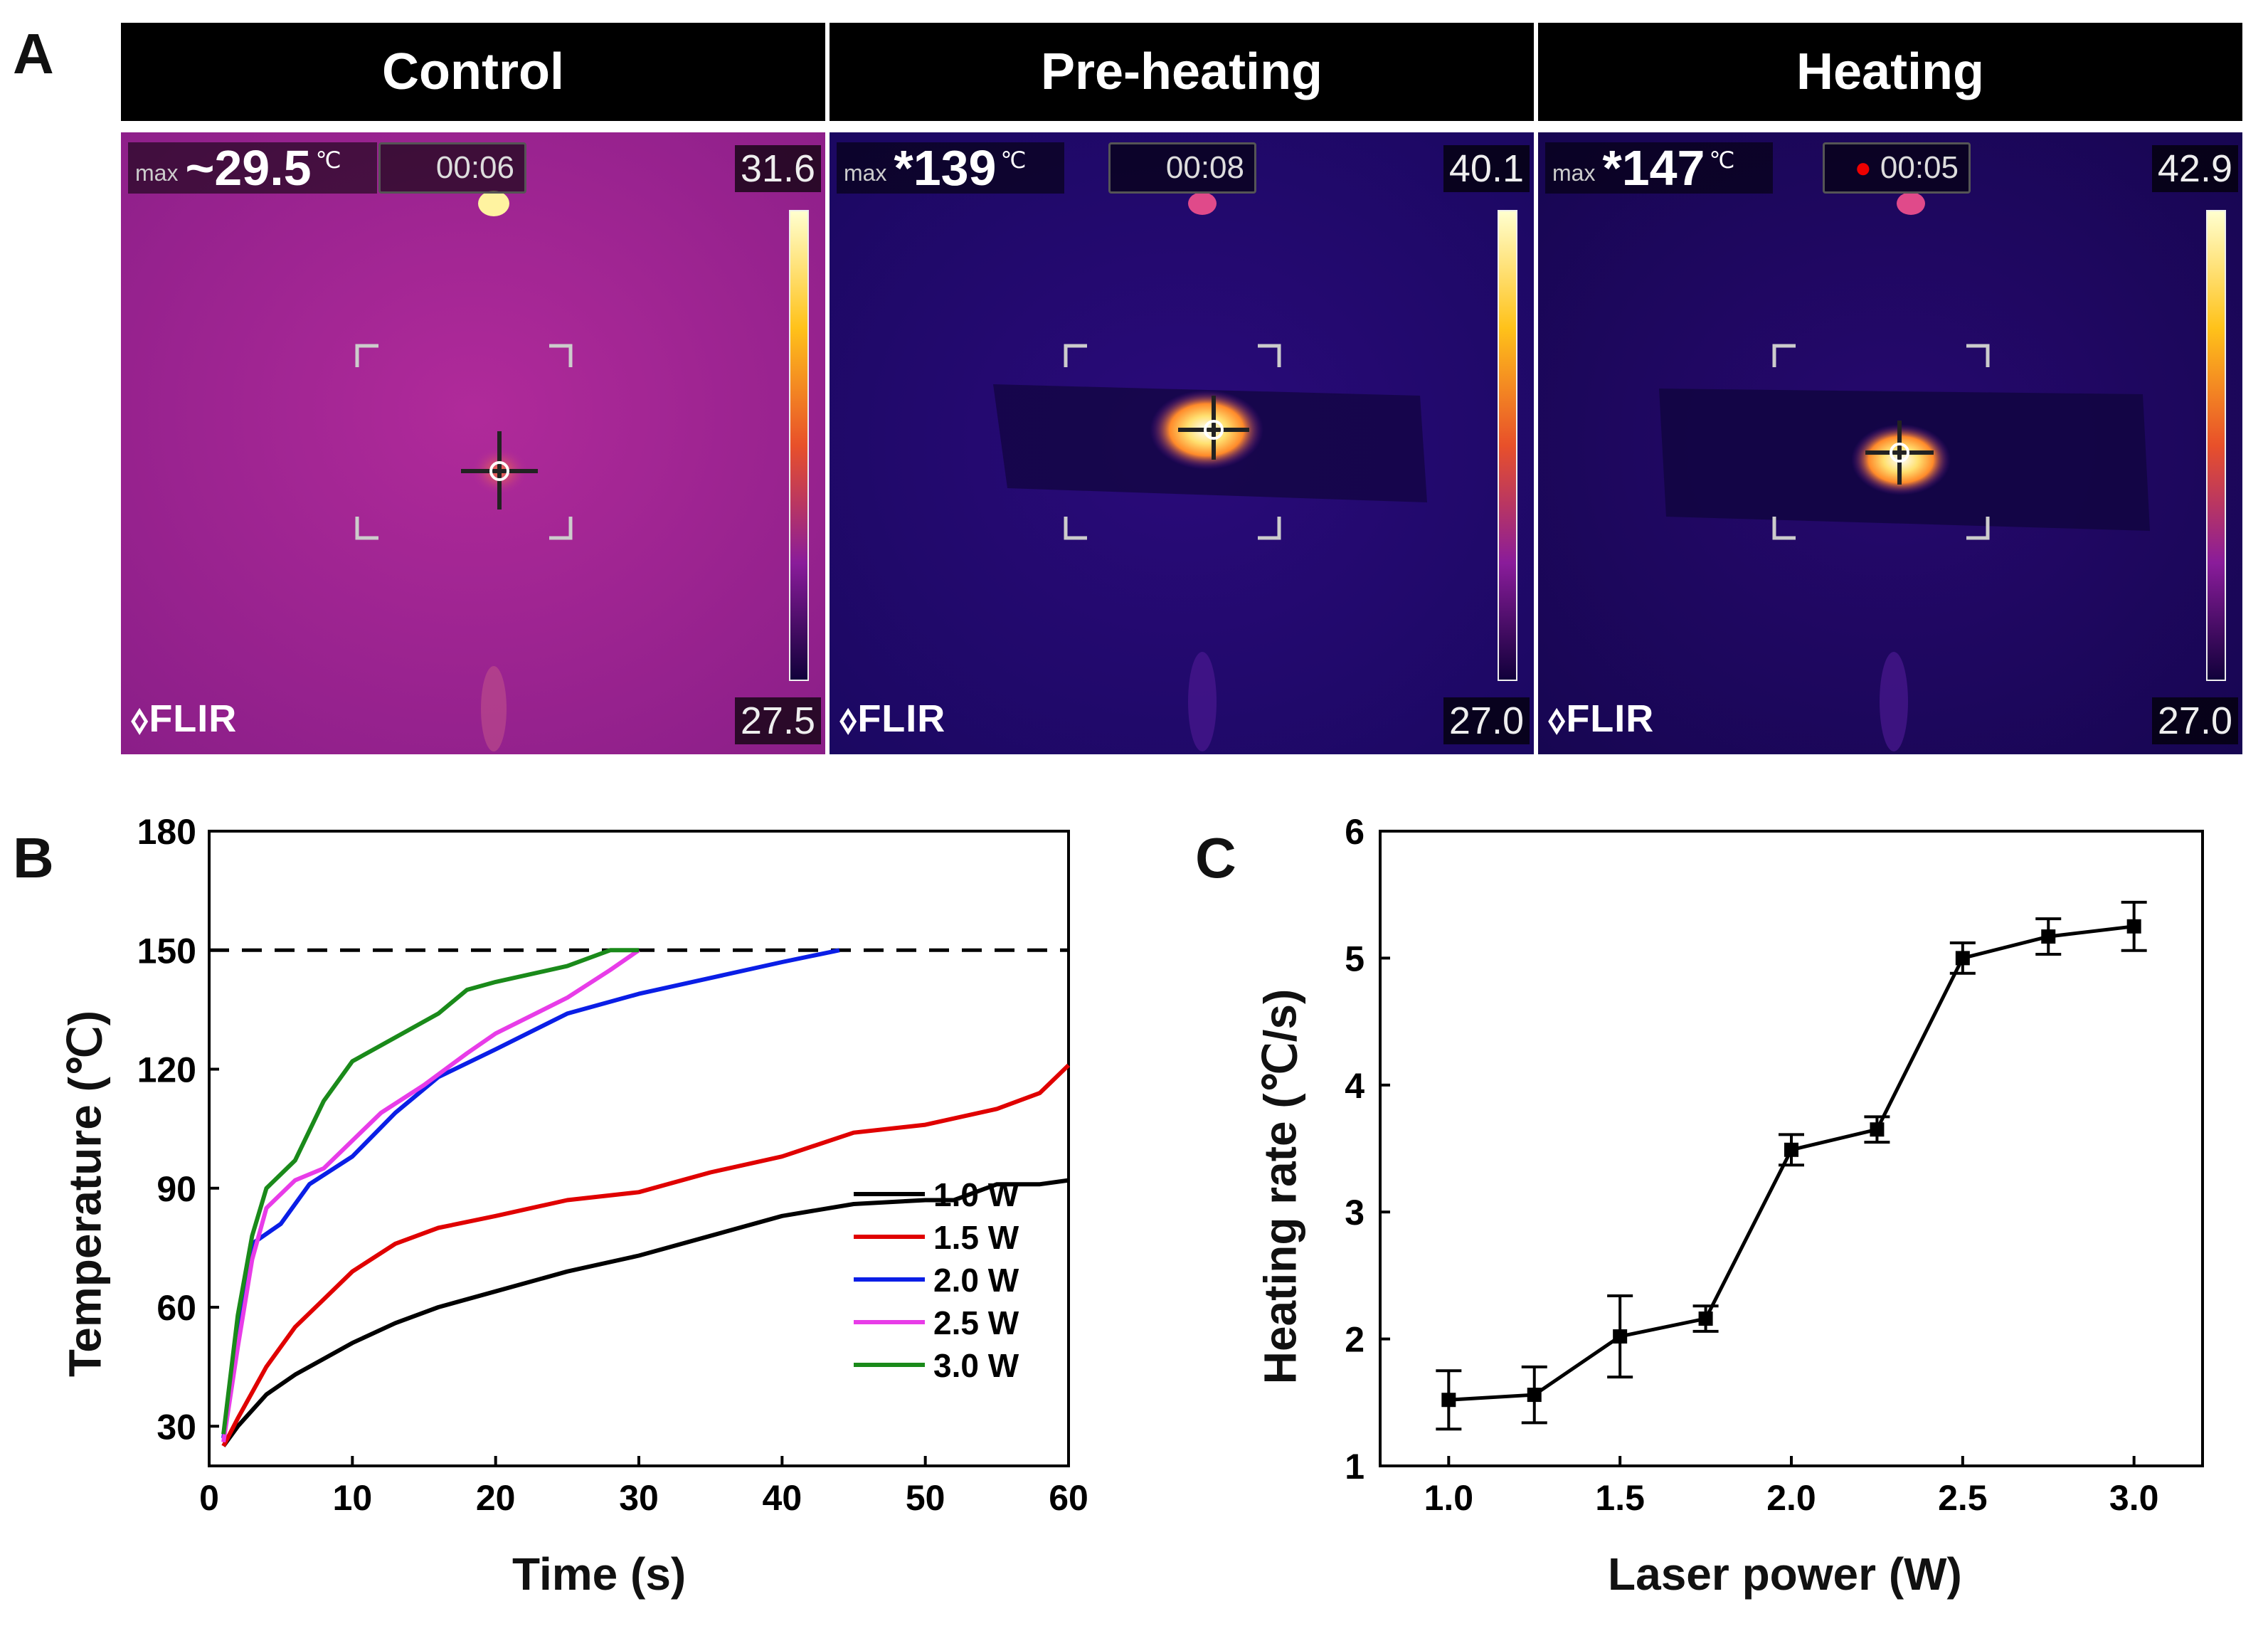 The image size is (2268, 1631). What do you see at coordinates (85, 1194) in the screenshot?
I see `chart-b-ylabel: Temperature (℃)` at bounding box center [85, 1194].